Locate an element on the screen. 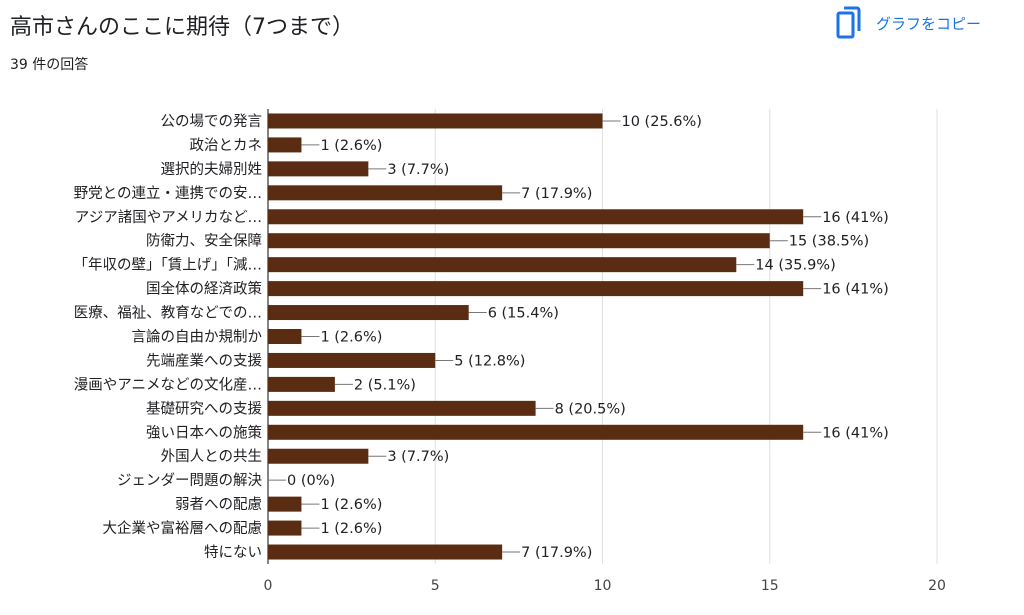 The width and height of the screenshot is (1024, 615). data-label: 15 (38.5%) is located at coordinates (829, 242).